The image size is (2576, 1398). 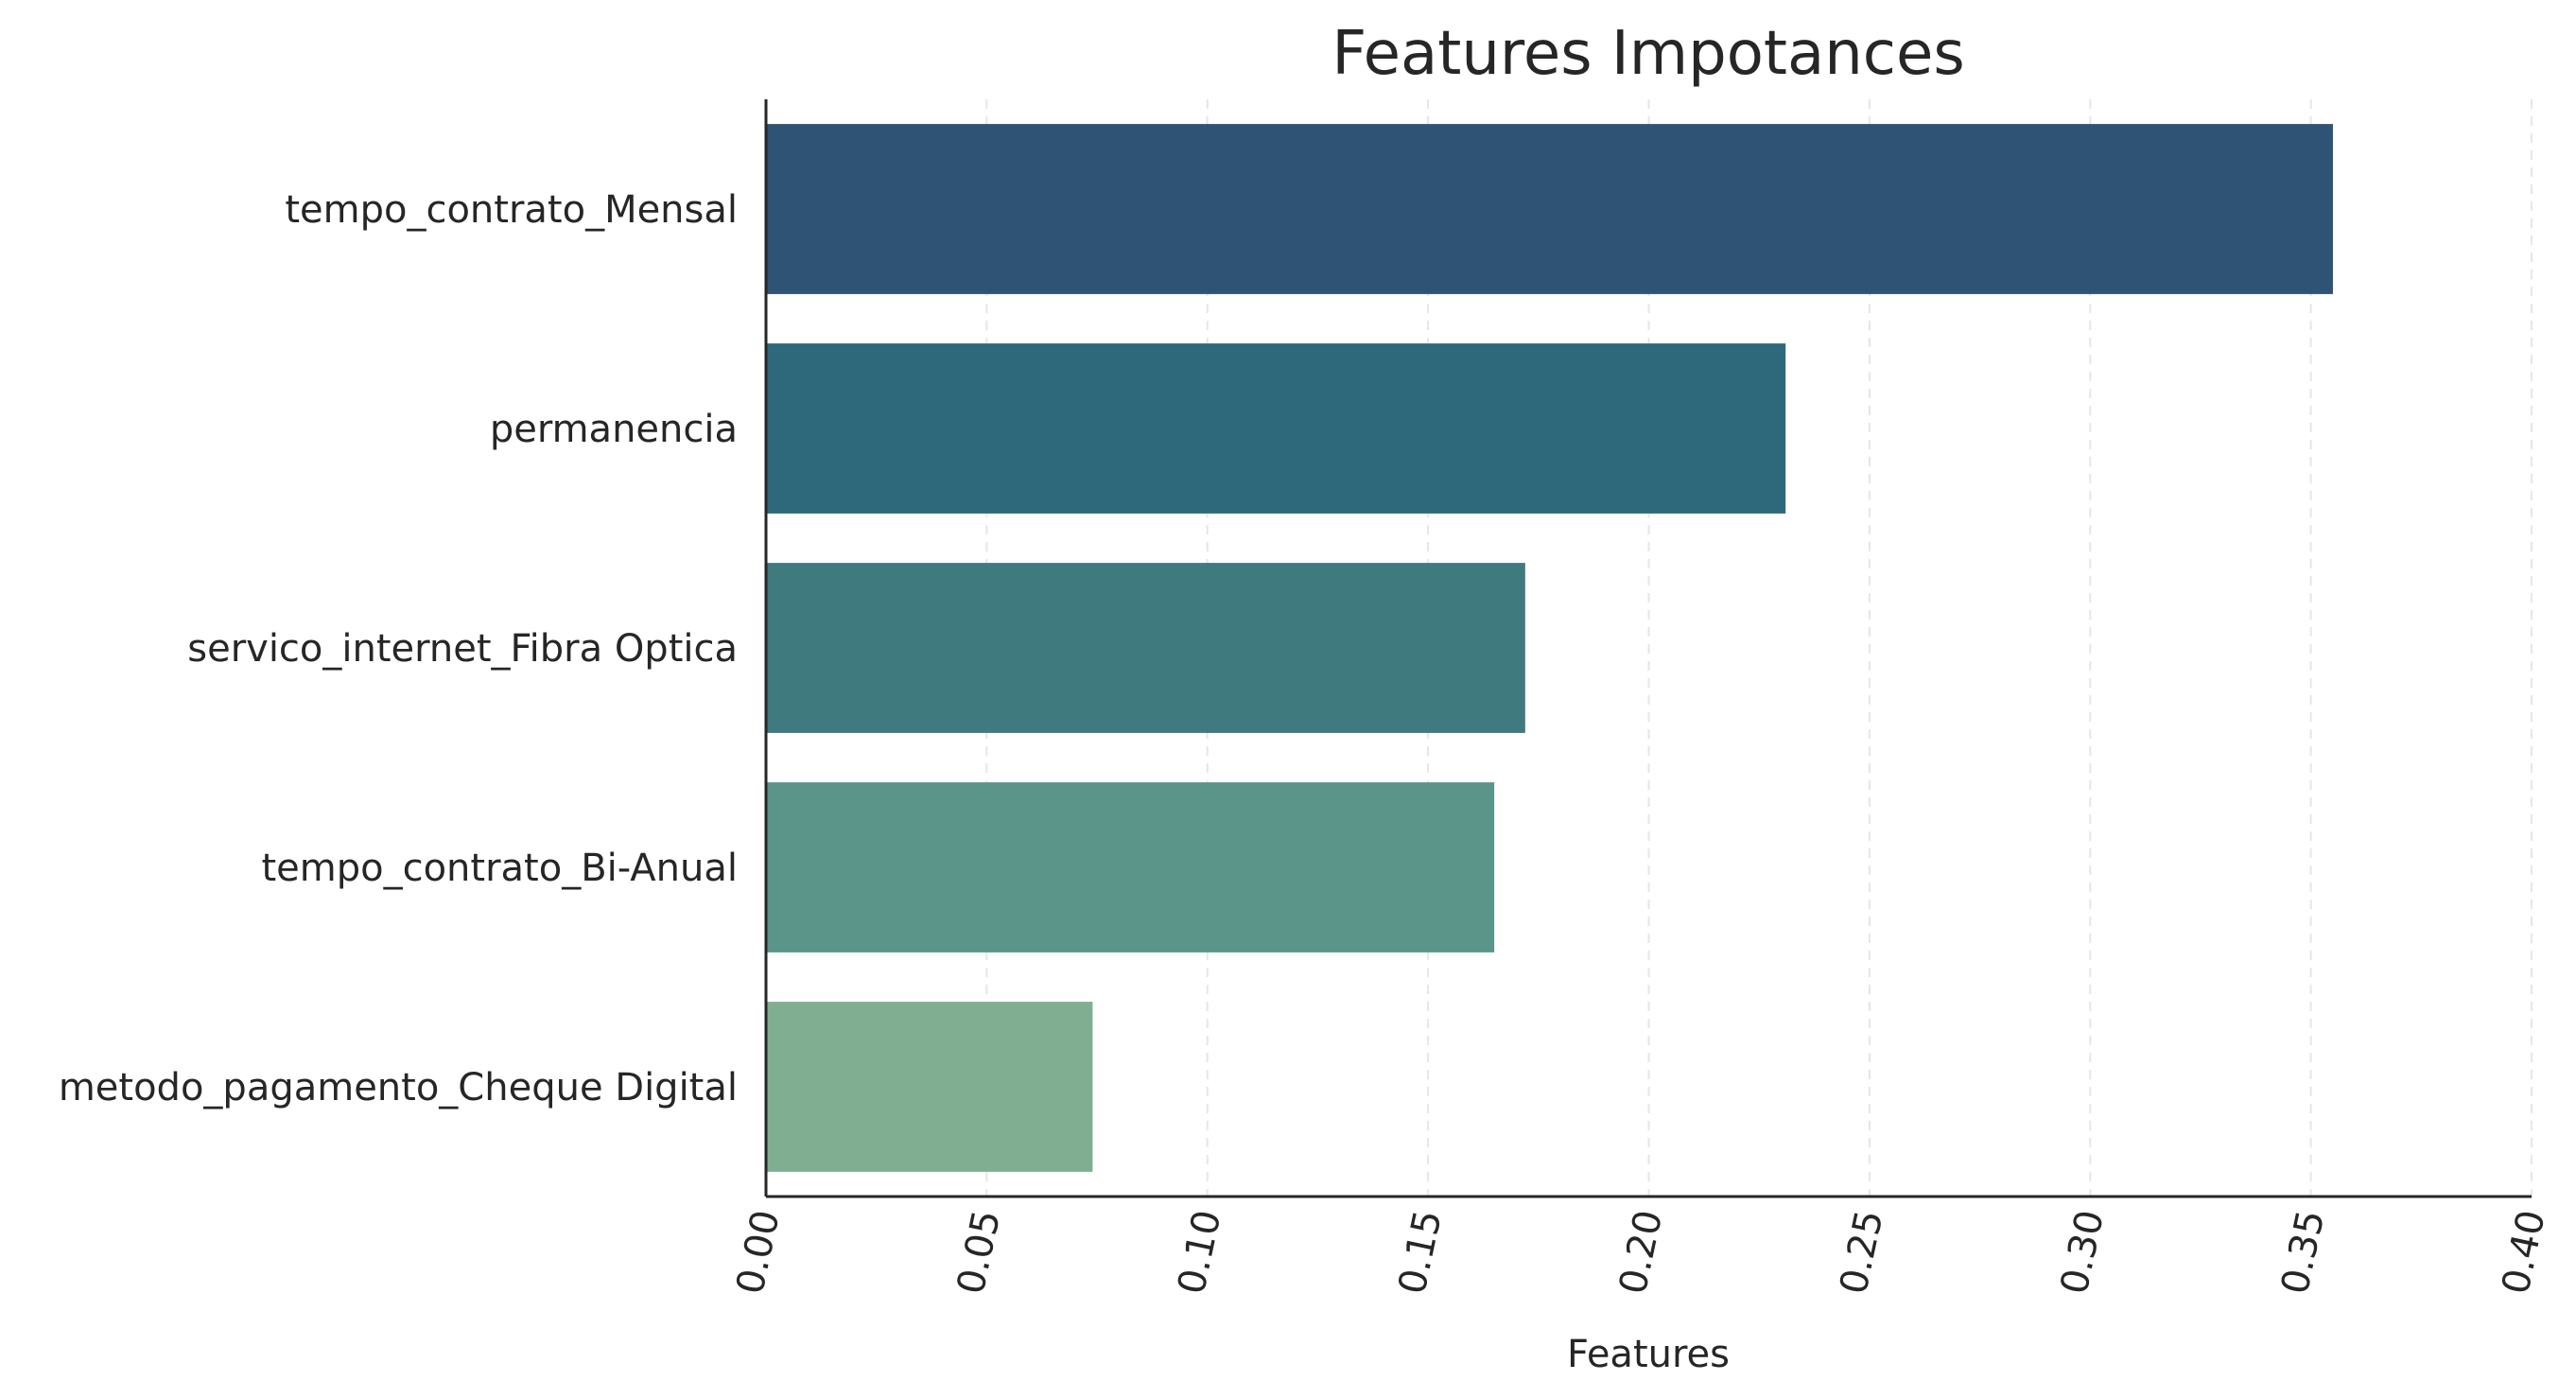 What do you see at coordinates (758, 1253) in the screenshot?
I see `x-tick-label: 0.00` at bounding box center [758, 1253].